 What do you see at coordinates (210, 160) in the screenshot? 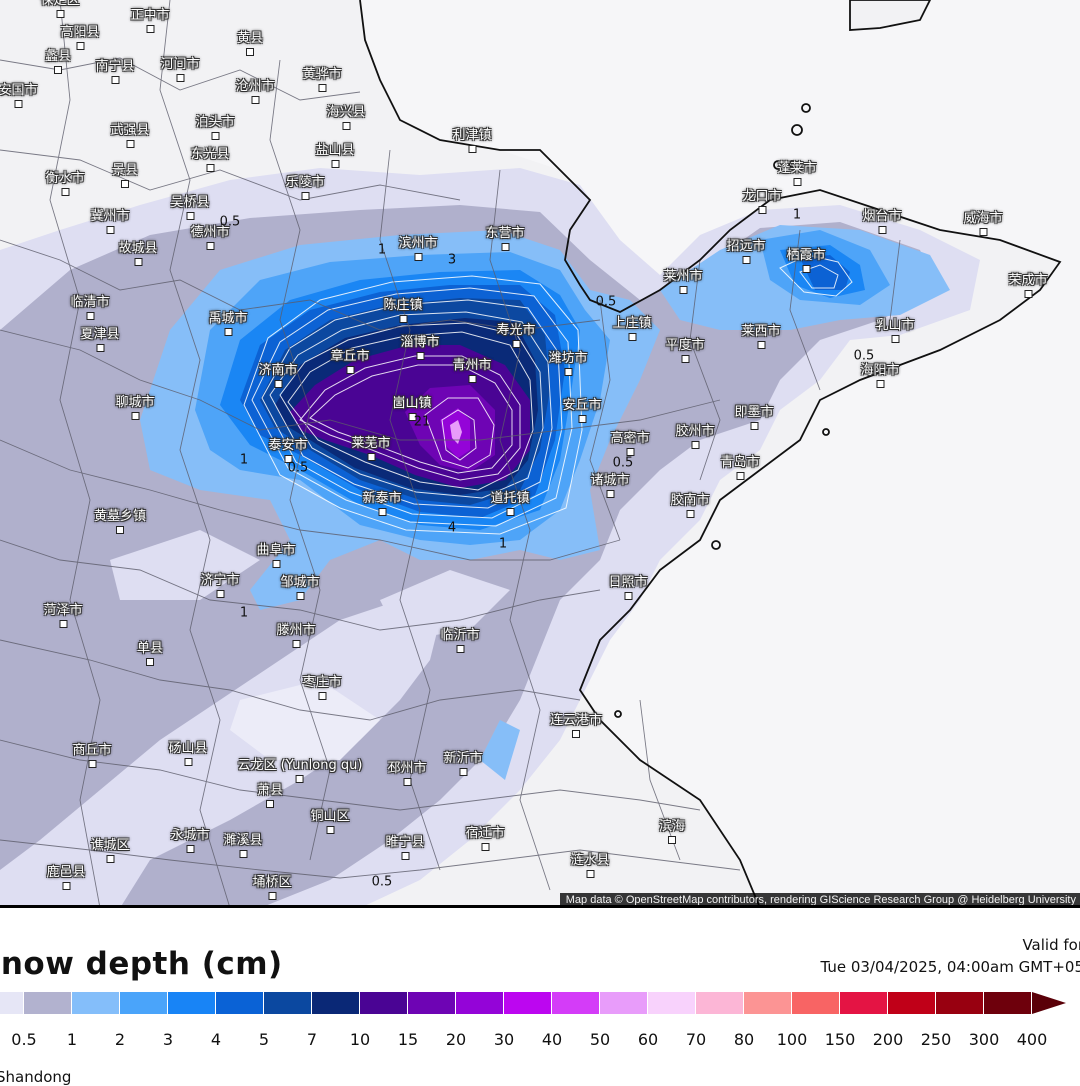
I see `city-label: 东光县` at bounding box center [210, 160].